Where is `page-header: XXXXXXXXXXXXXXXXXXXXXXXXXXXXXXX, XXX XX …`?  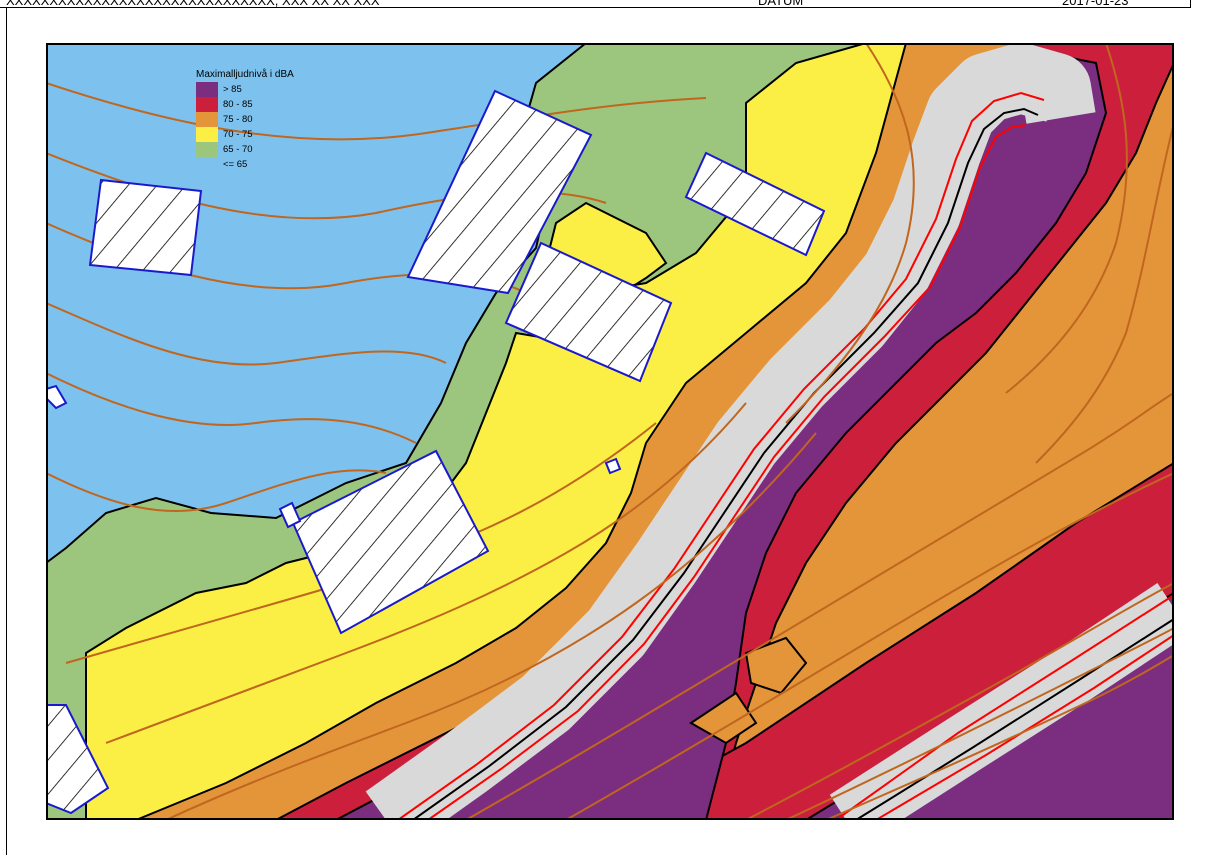 page-header: XXXXXXXXXXXXXXXXXXXXXXXXXXXXXXX, XXX XX … is located at coordinates (604, 6).